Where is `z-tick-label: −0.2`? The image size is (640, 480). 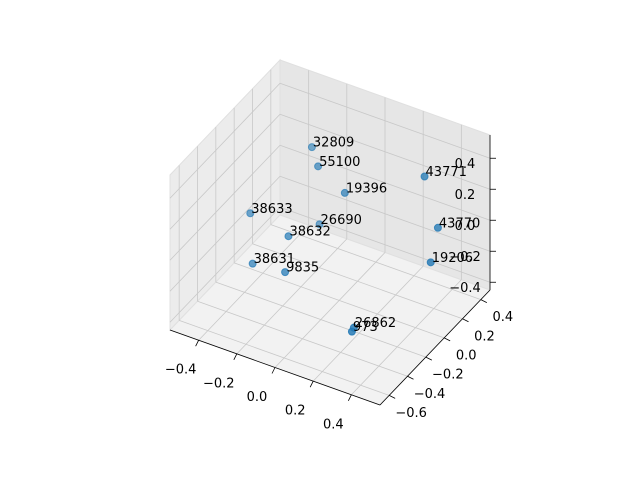 z-tick-label: −0.2 is located at coordinates (465, 257).